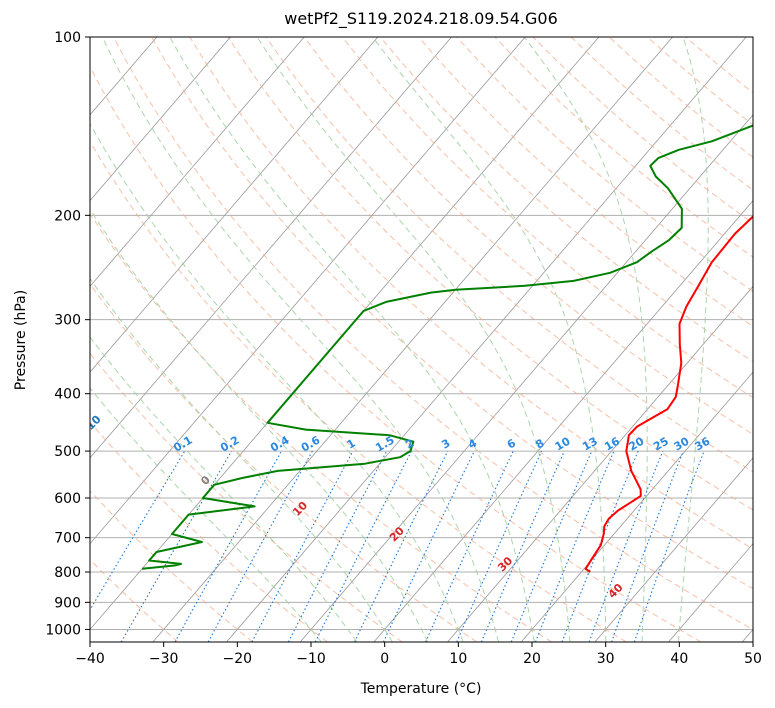 The width and height of the screenshot is (775, 708). I want to click on x-tick-label: 0, so click(384, 659).